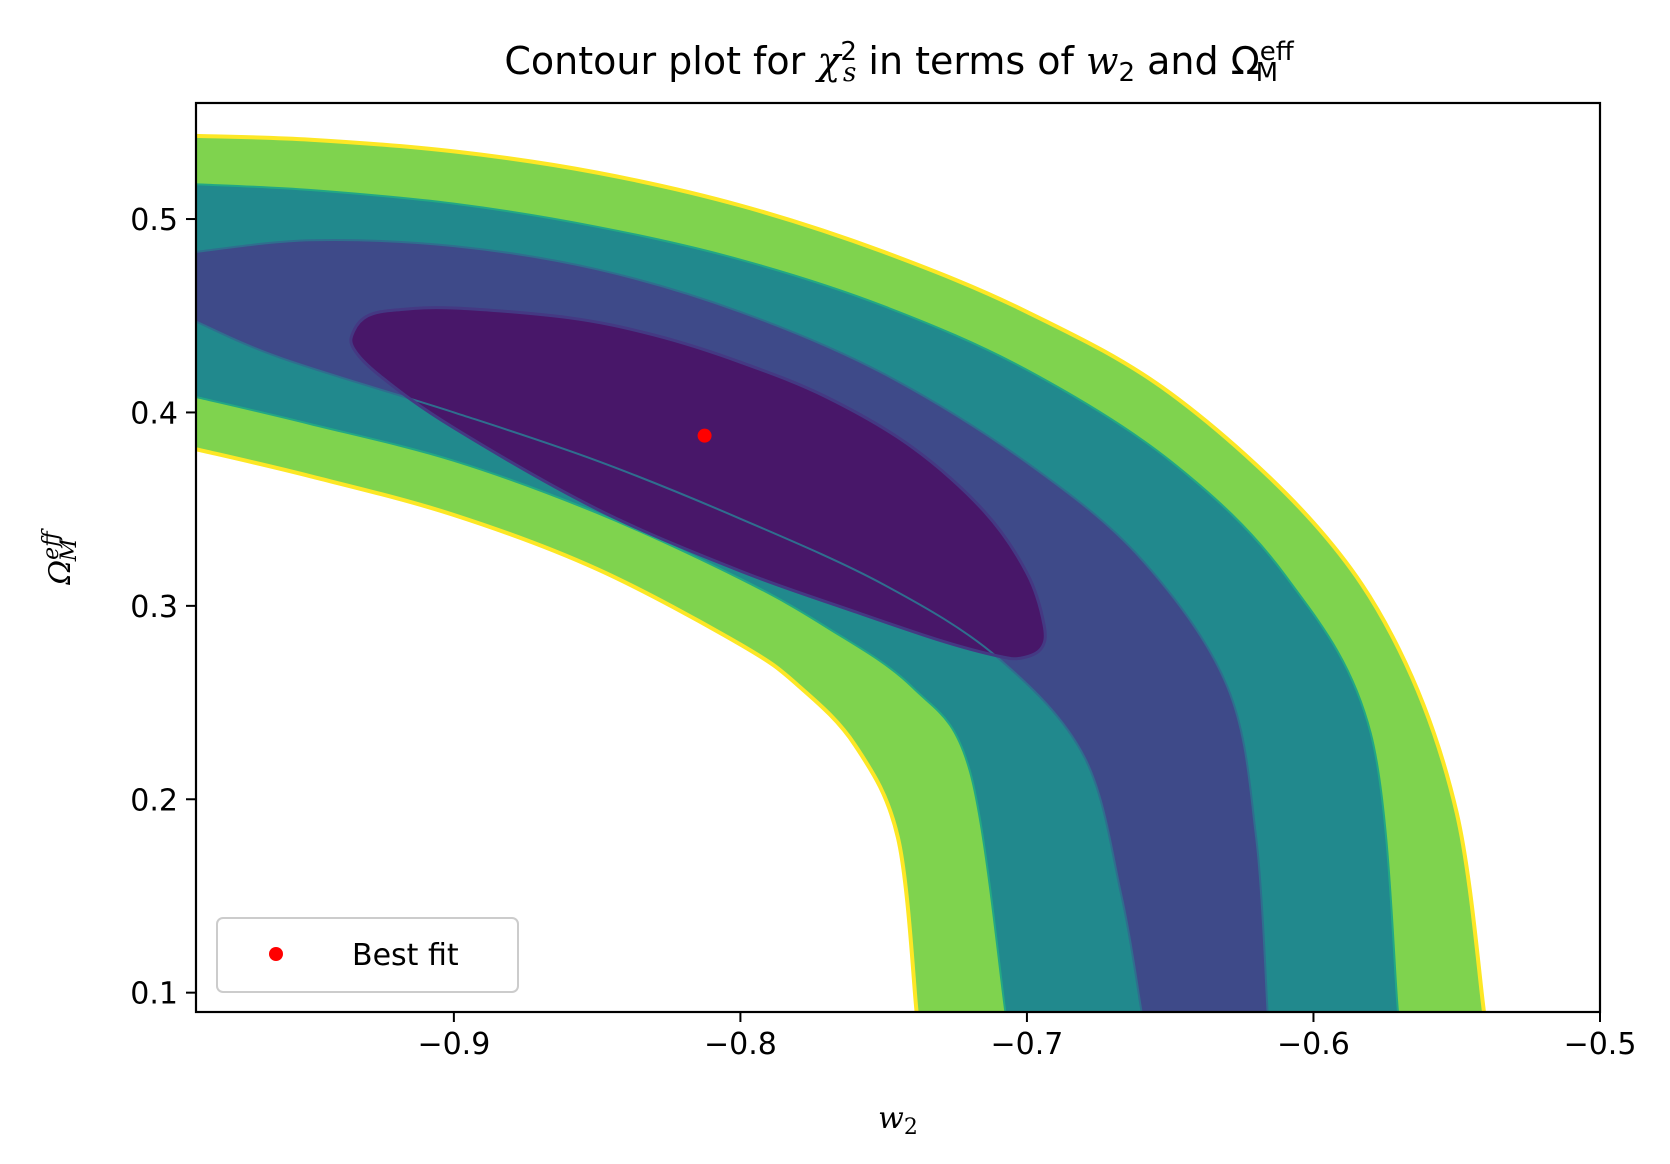  What do you see at coordinates (898, 1120) in the screenshot?
I see `x-axis-label: w2` at bounding box center [898, 1120].